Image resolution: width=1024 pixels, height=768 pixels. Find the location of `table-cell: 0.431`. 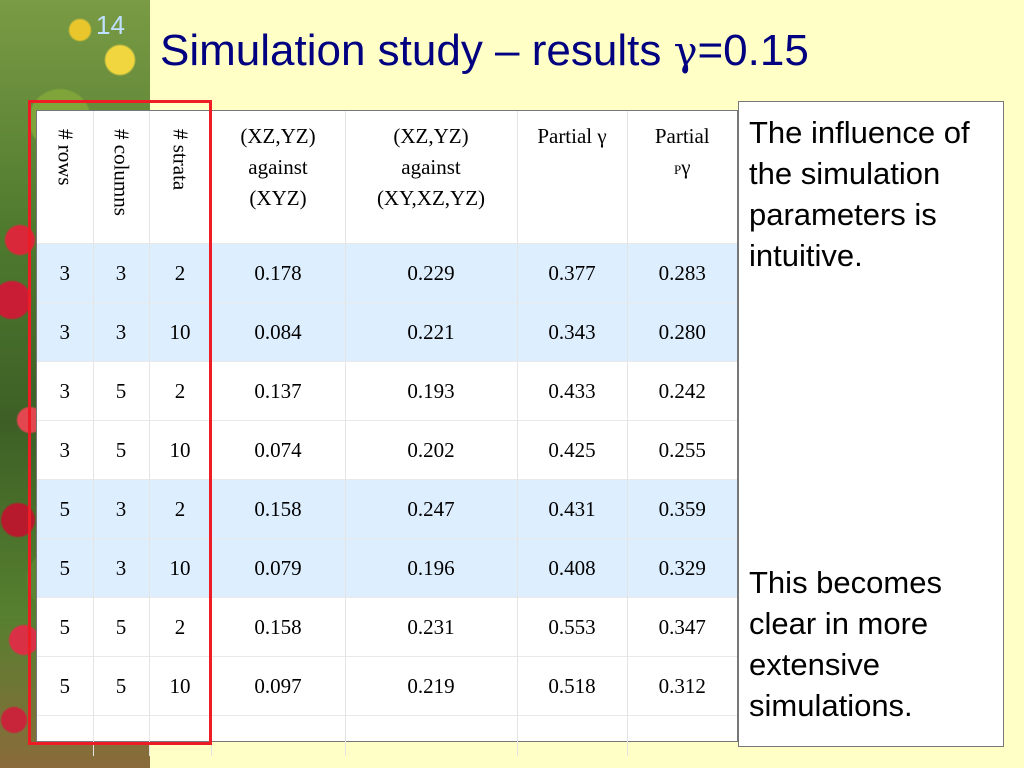

table-cell: 0.431 is located at coordinates (572, 509).